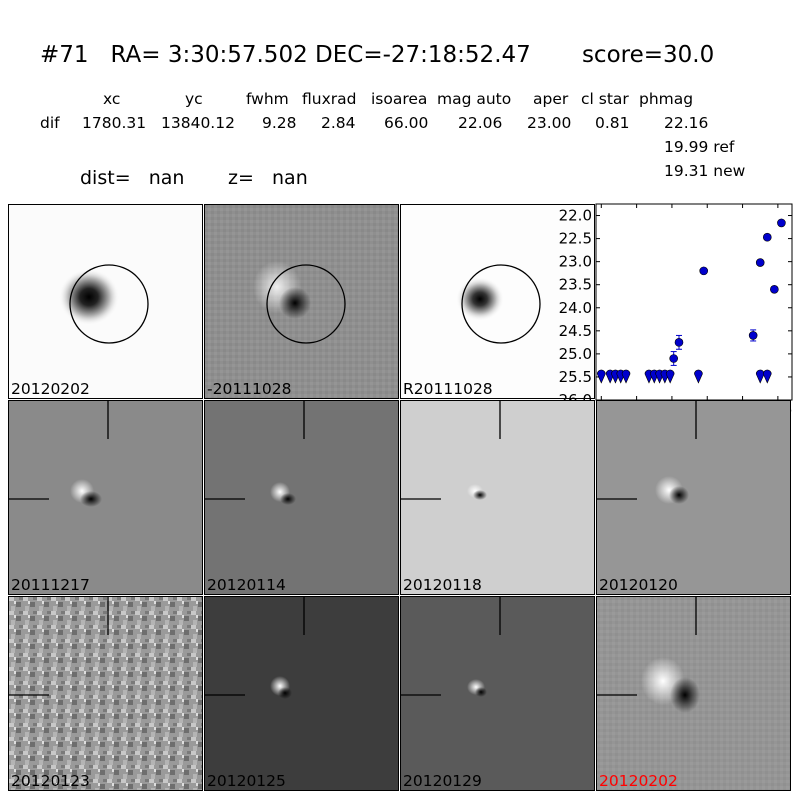  What do you see at coordinates (50, 585) in the screenshot?
I see `stamp-label: 20111217` at bounding box center [50, 585].